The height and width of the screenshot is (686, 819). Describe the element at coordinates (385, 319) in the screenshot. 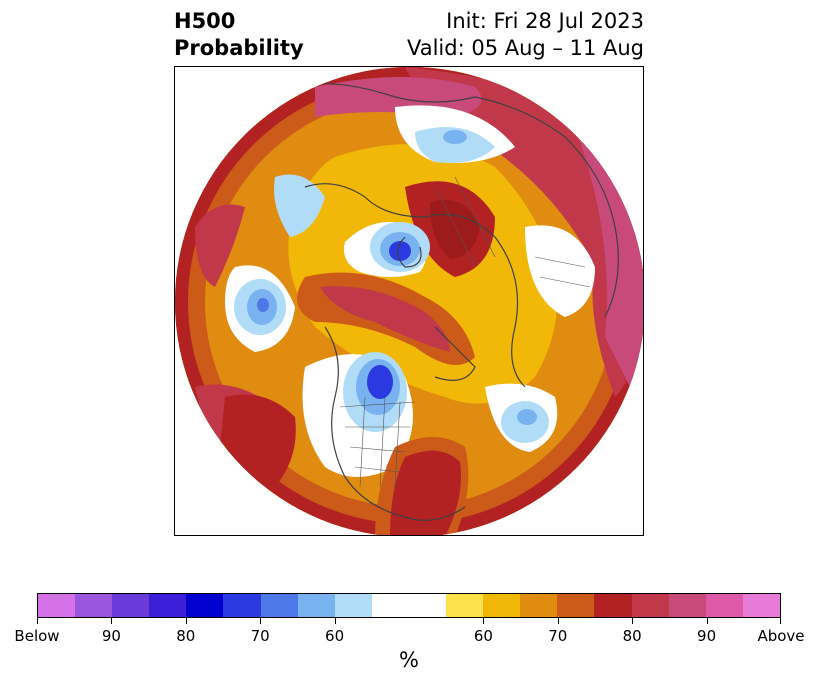

I see `canada-ridge-core` at that location.